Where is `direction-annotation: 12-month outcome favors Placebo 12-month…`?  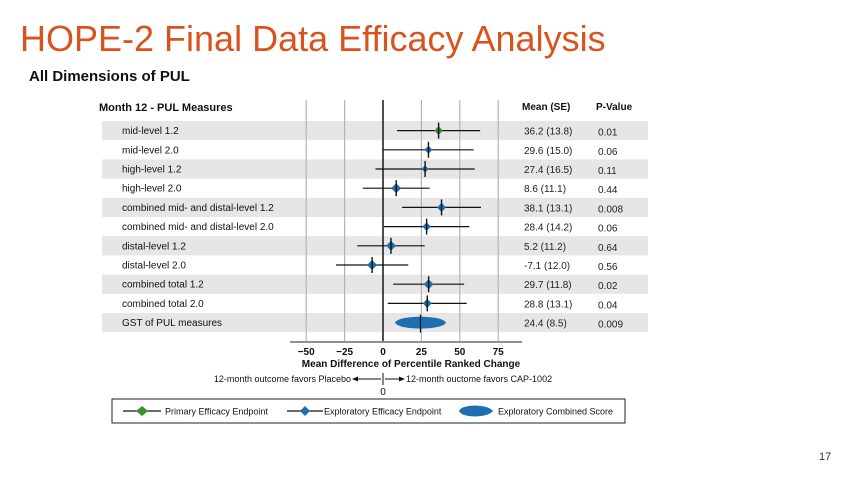
direction-annotation: 12-month outcome favors Placebo 12-month… is located at coordinates (383, 385).